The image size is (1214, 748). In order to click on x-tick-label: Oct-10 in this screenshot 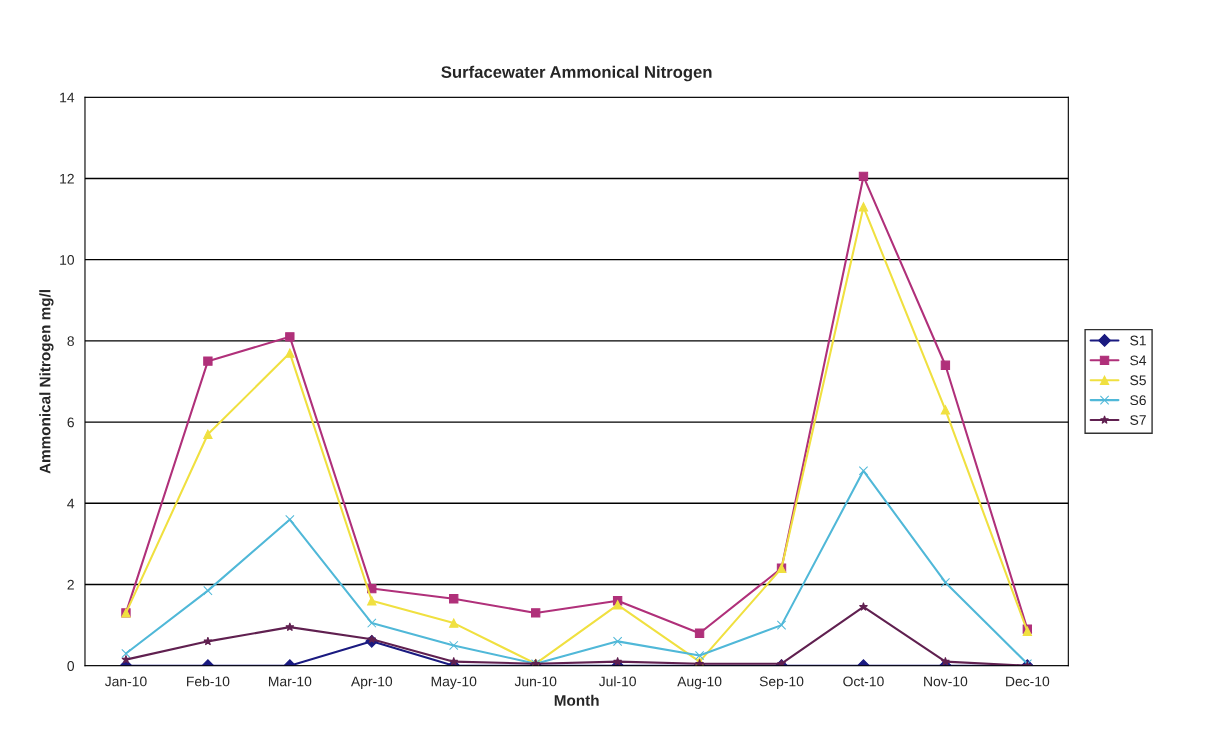, I will do `click(863, 681)`.